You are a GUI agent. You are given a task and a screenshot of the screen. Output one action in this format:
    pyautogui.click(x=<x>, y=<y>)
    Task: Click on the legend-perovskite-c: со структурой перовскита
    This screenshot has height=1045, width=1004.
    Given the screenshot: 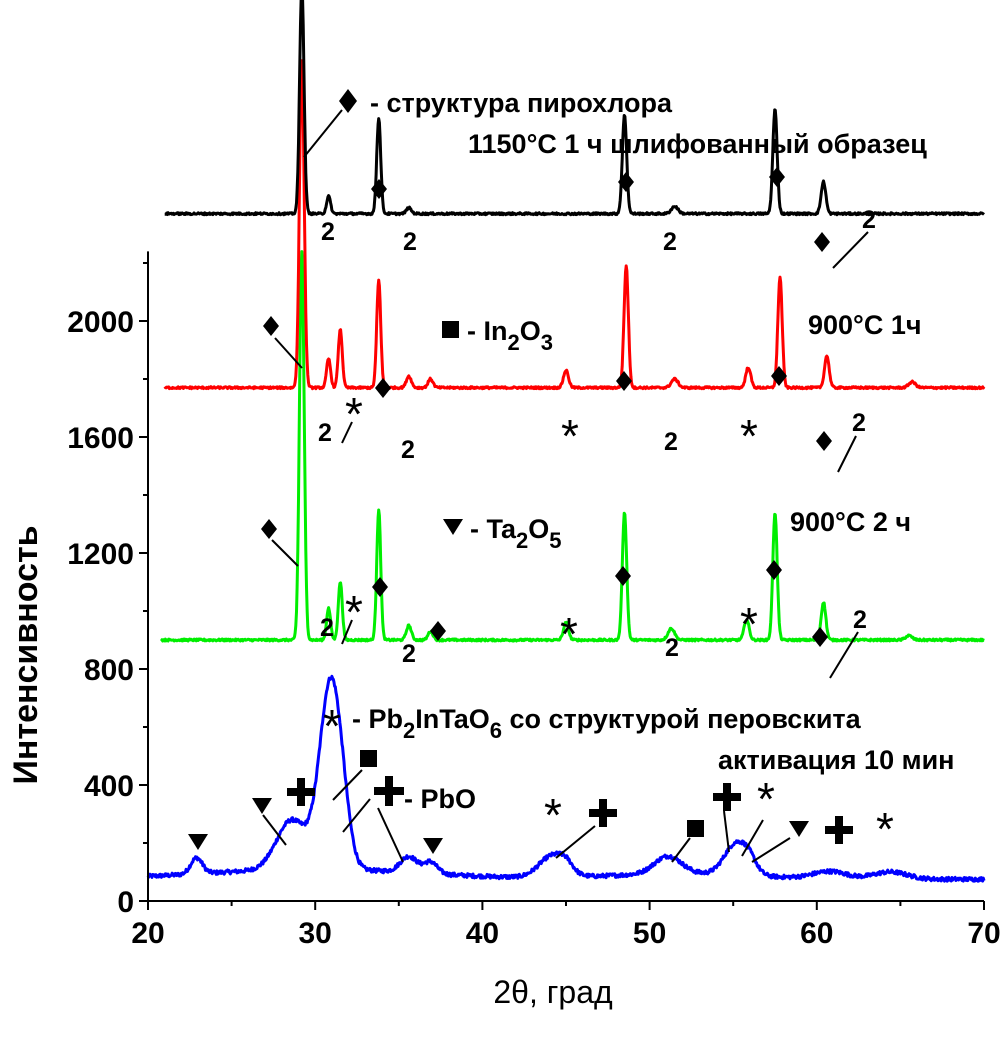 What is the action you would take?
    pyautogui.click(x=682, y=719)
    